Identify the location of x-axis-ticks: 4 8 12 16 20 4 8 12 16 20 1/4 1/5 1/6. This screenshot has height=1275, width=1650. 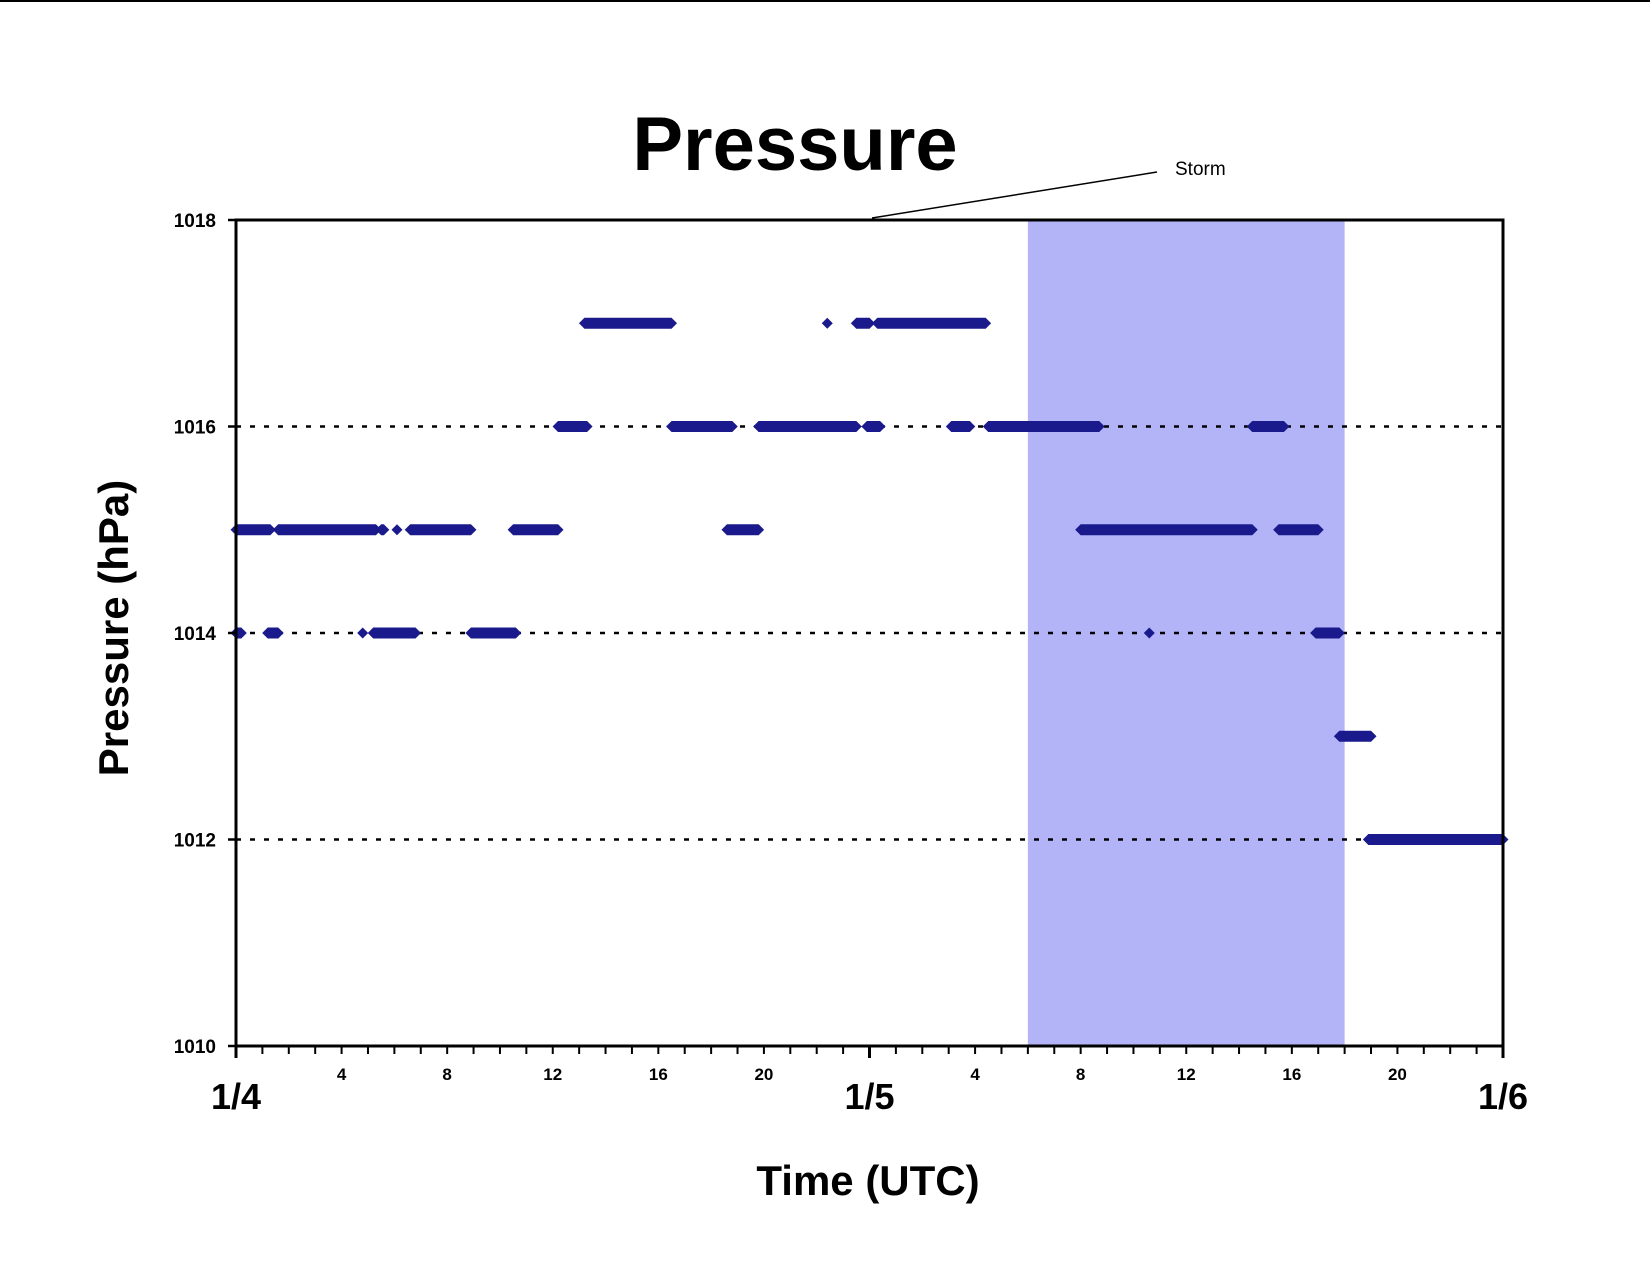
(869, 1081).